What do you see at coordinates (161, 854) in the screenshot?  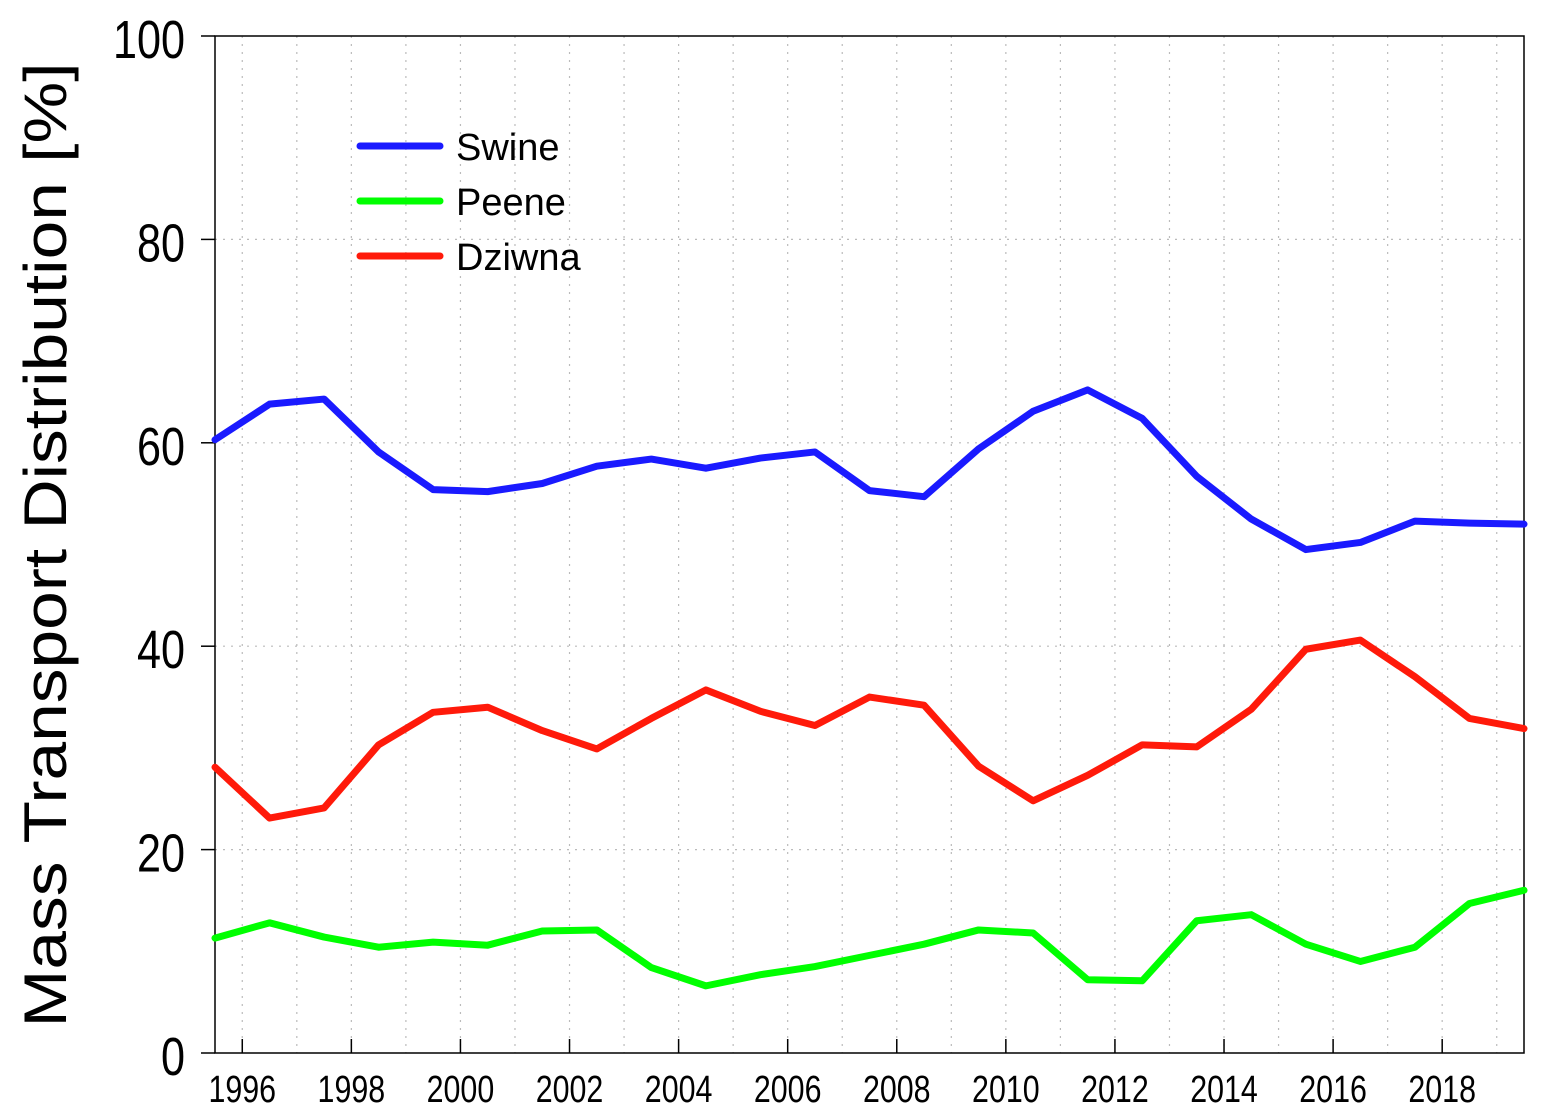 I see `y-tick-label: 20` at bounding box center [161, 854].